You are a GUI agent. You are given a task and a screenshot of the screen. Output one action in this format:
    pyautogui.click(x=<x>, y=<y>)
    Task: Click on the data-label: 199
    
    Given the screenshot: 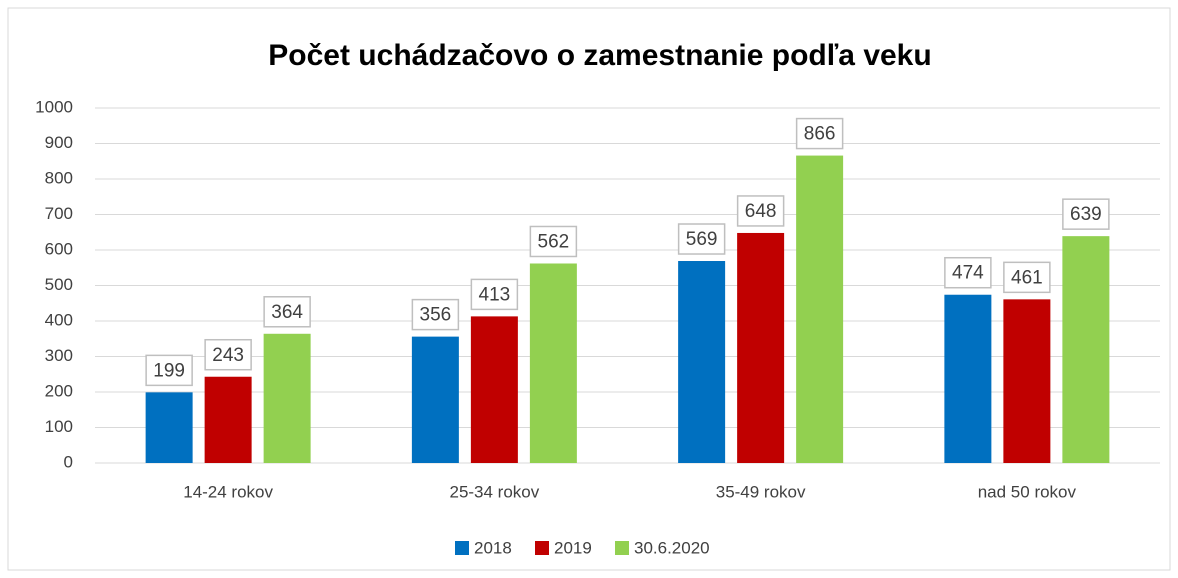 What is the action you would take?
    pyautogui.click(x=169, y=370)
    